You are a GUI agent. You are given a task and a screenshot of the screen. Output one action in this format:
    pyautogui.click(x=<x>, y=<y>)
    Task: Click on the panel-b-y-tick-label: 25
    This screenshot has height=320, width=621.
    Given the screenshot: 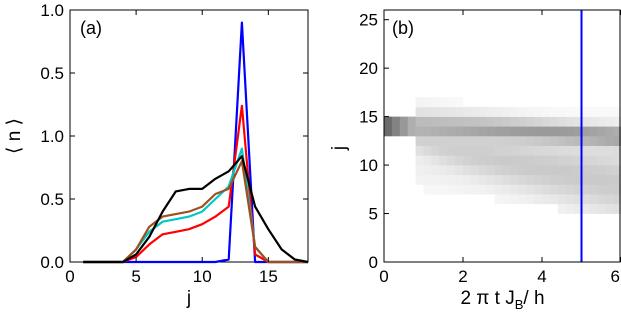 What is the action you would take?
    pyautogui.click(x=368, y=20)
    